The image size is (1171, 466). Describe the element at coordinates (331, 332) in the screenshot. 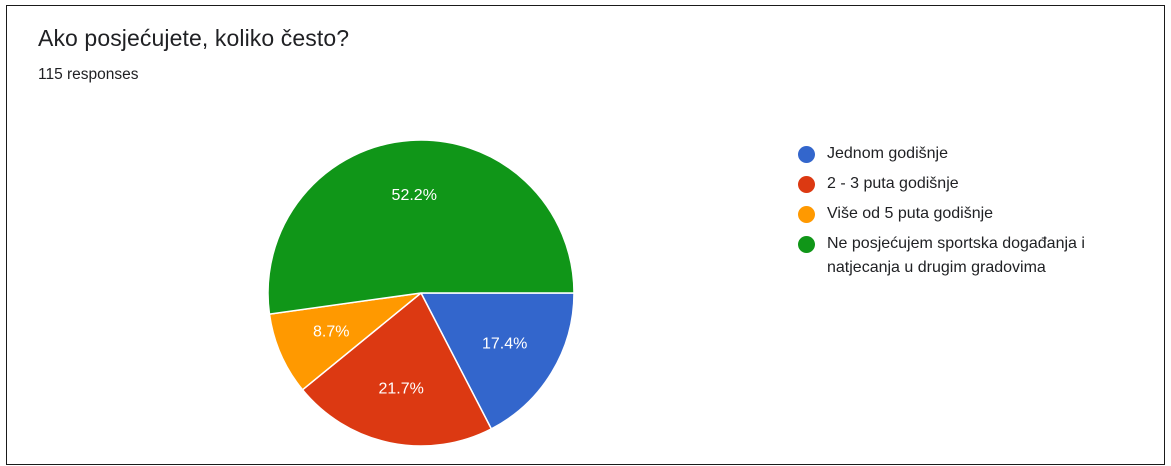

I see `slice-percent-label: 8.7%` at that location.